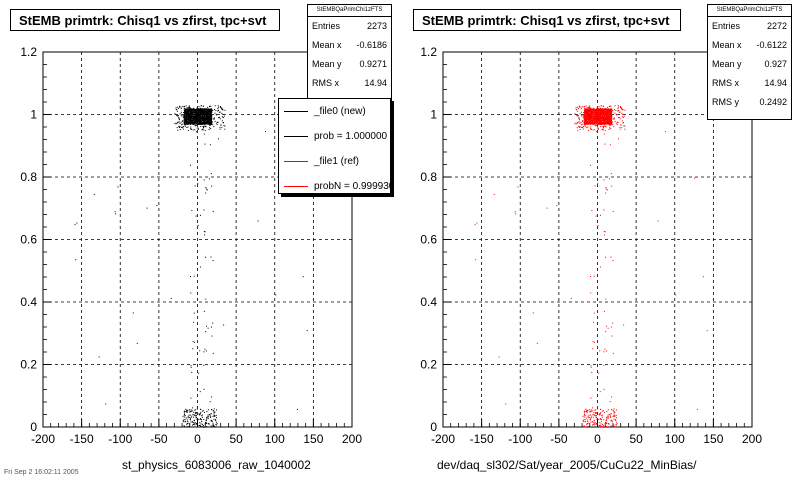  Describe the element at coordinates (482, 439) in the screenshot. I see `x-tick-label: -150` at that location.